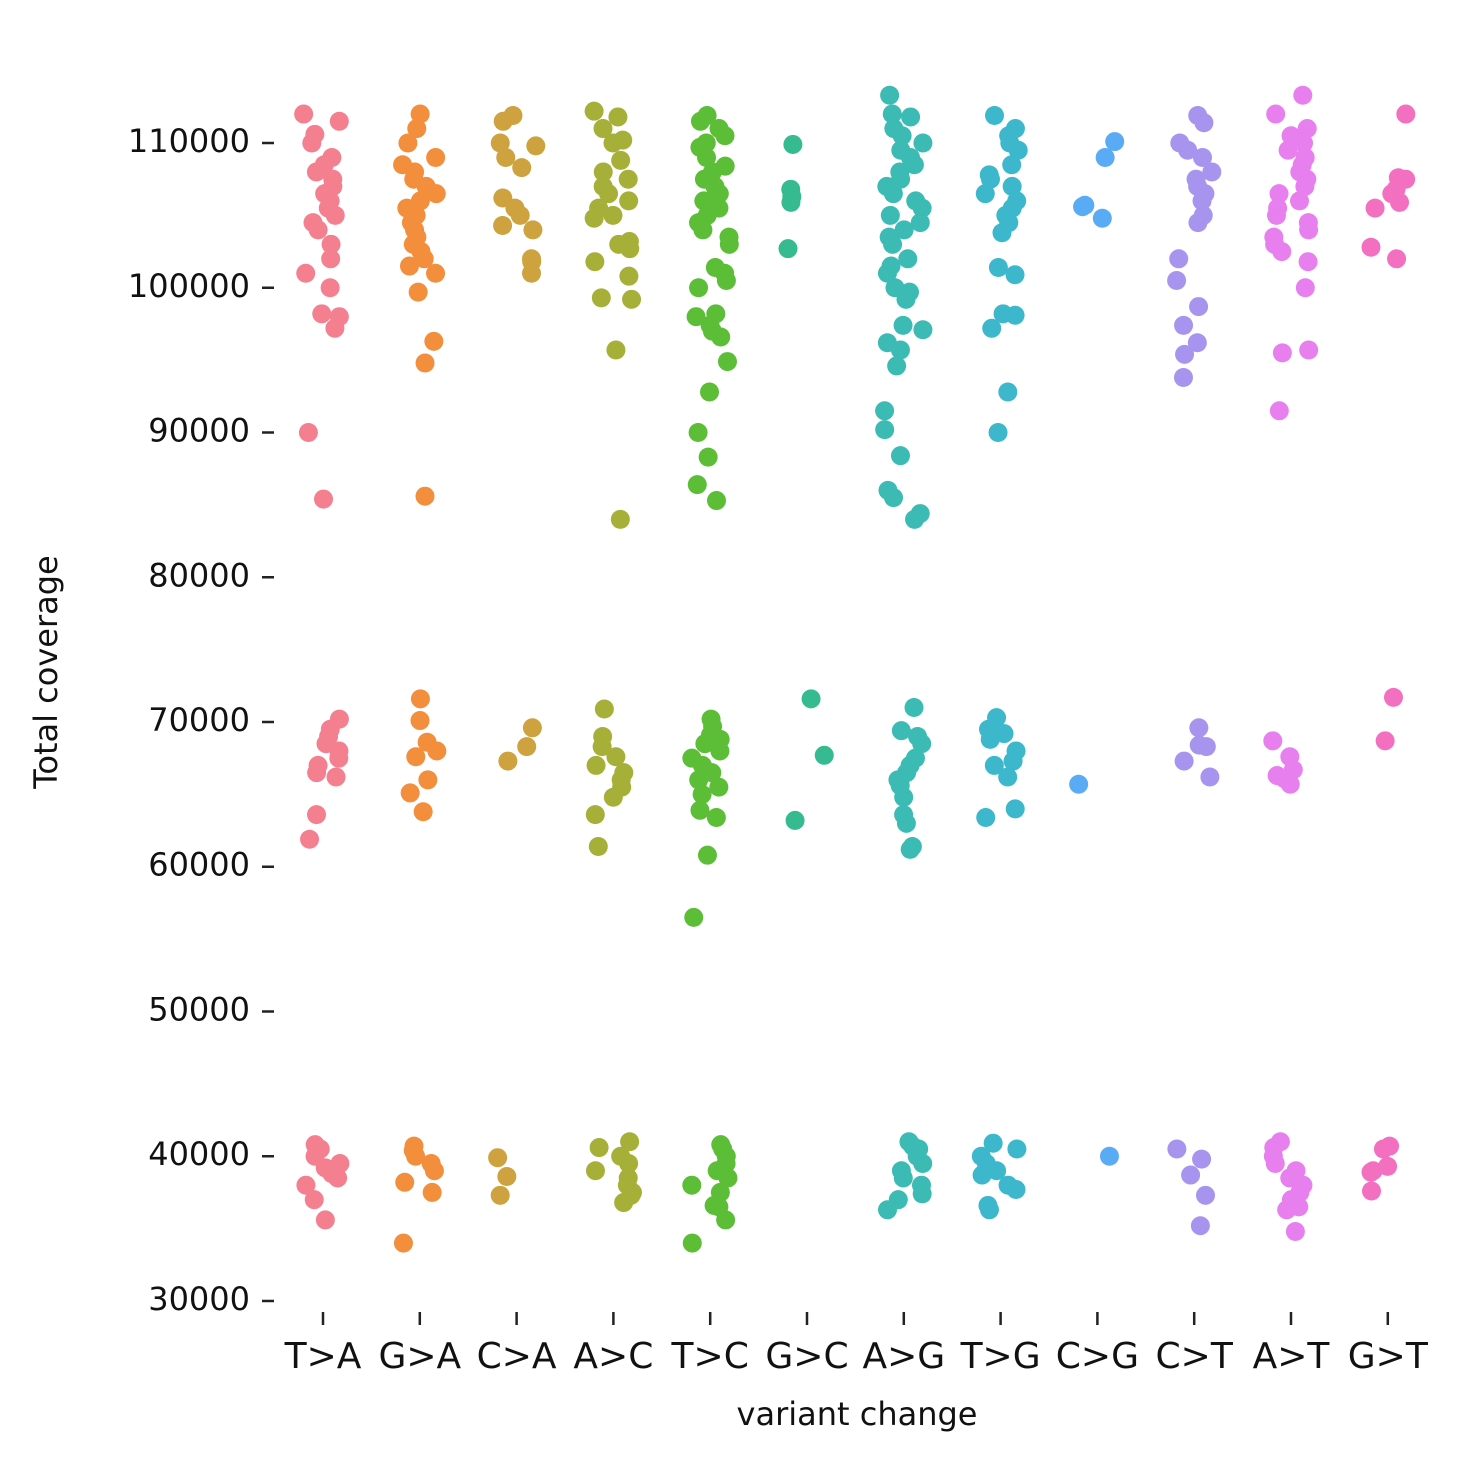 The height and width of the screenshot is (1466, 1467). Describe the element at coordinates (199, 865) in the screenshot. I see `y-tick-label: 60000` at that location.